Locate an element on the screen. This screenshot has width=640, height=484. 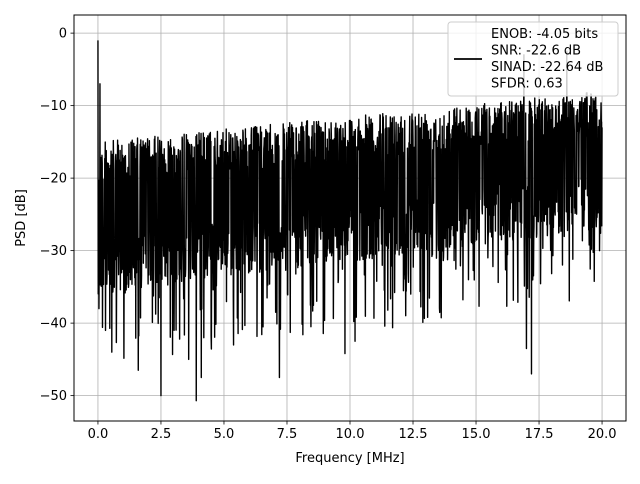
x-tick-label: 2.5 is located at coordinates (161, 434).